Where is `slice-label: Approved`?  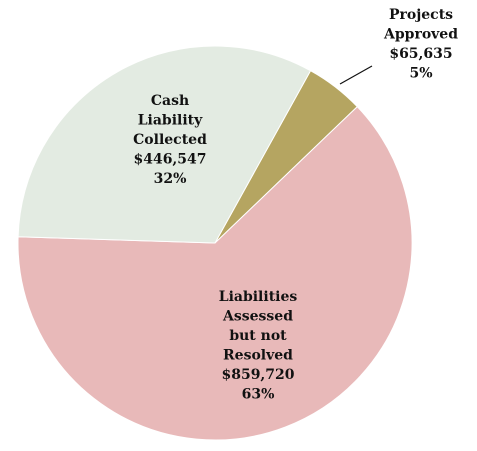 slice-label: Approved is located at coordinates (420, 35).